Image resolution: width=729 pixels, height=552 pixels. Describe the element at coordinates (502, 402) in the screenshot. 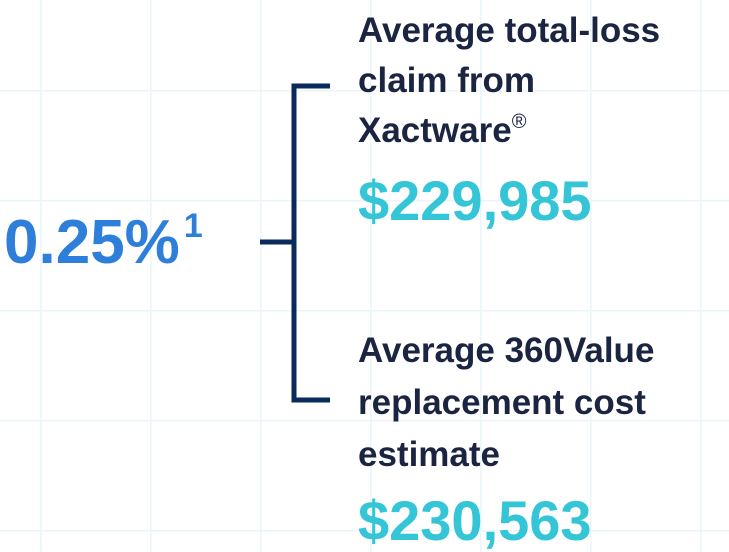

I see `estimate-label: replacement cost` at that location.